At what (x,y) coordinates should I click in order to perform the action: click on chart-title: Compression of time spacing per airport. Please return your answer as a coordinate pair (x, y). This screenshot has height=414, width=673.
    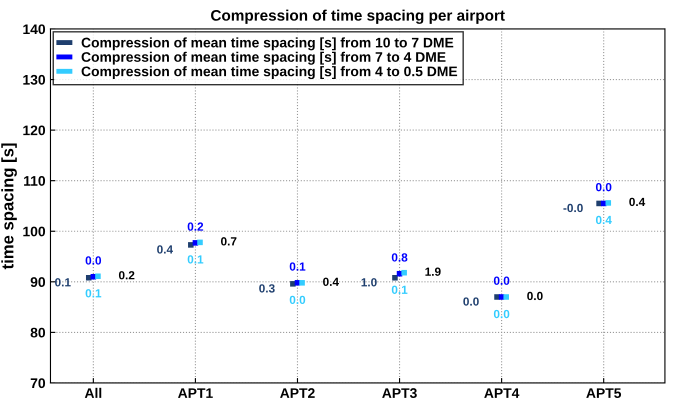
    Looking at the image, I should click on (358, 17).